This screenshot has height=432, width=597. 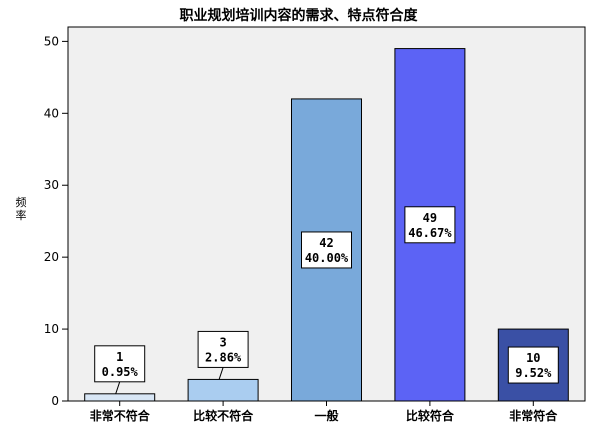 What do you see at coordinates (533, 358) in the screenshot?
I see `data-label-count: 10` at bounding box center [533, 358].